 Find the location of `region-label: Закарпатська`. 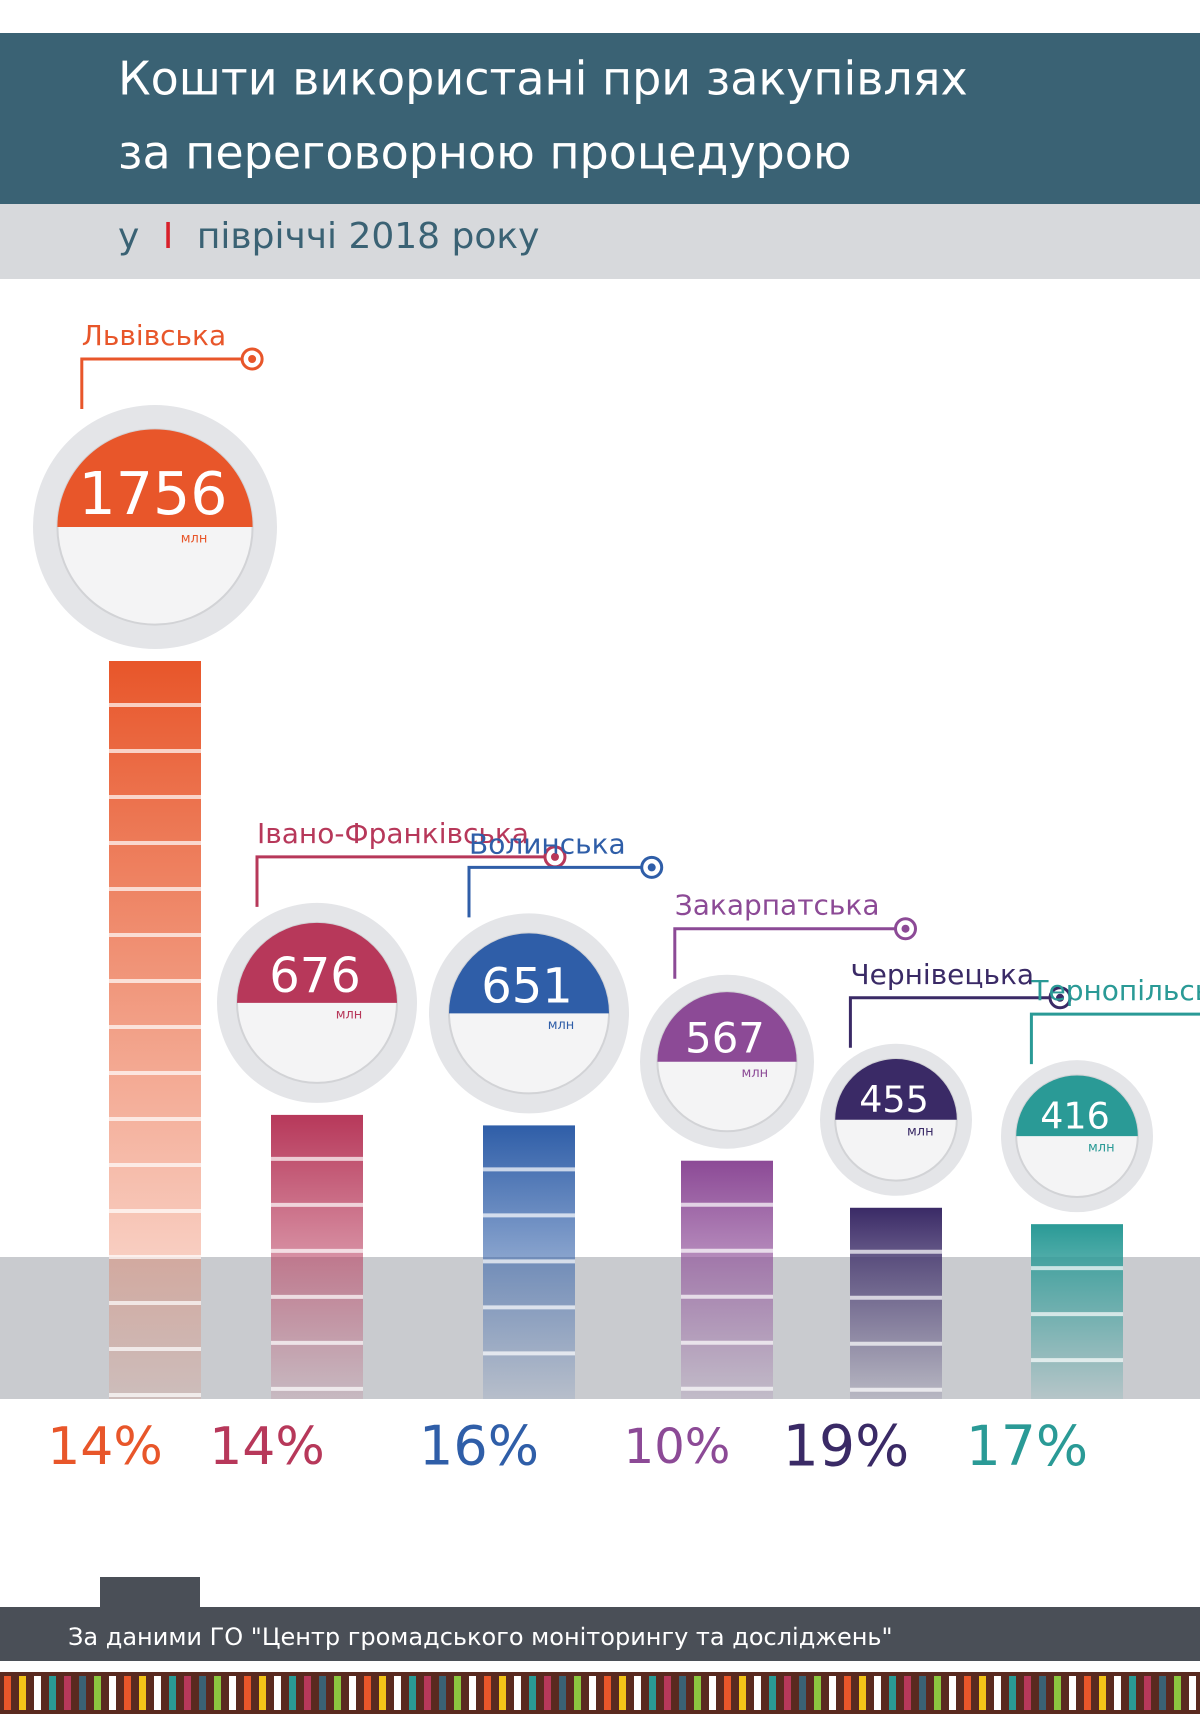

region-label: Закарпатська is located at coordinates (777, 905).